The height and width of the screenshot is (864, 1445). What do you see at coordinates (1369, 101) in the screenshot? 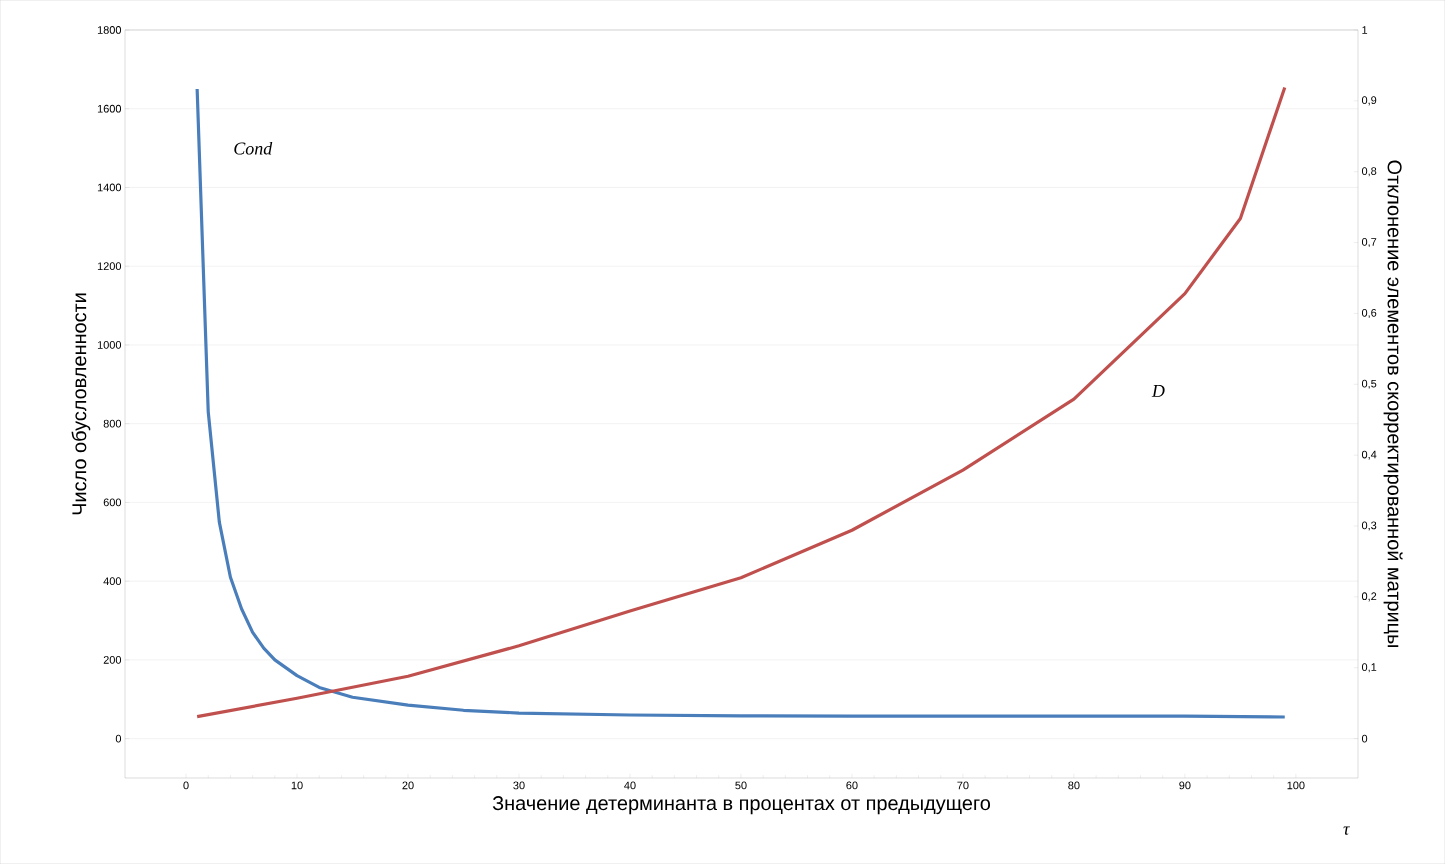
I see `y2-tick-label: 0,9` at bounding box center [1369, 101].